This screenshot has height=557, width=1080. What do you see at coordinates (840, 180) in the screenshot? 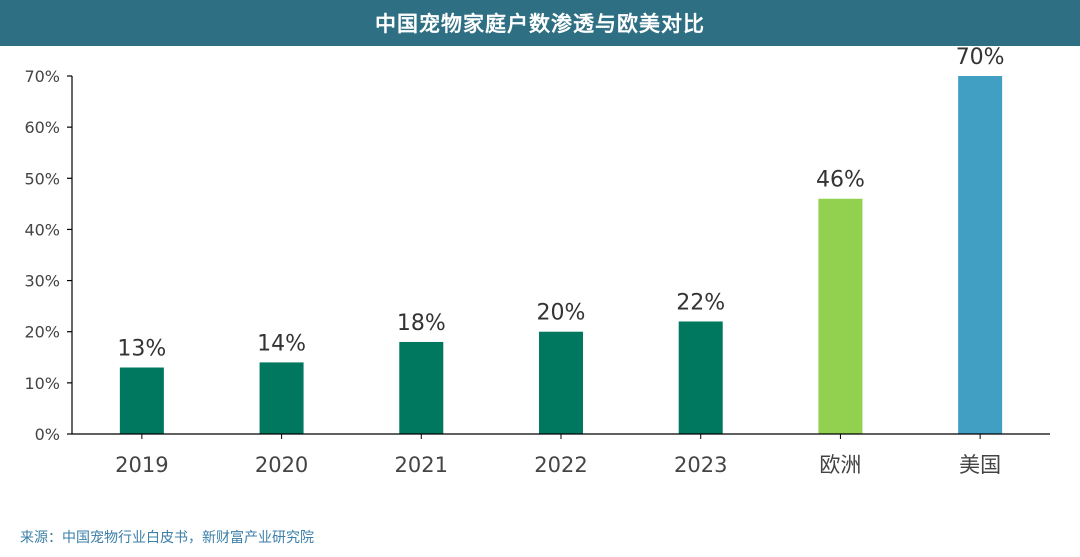
I see `data-label: 46%` at bounding box center [840, 180].